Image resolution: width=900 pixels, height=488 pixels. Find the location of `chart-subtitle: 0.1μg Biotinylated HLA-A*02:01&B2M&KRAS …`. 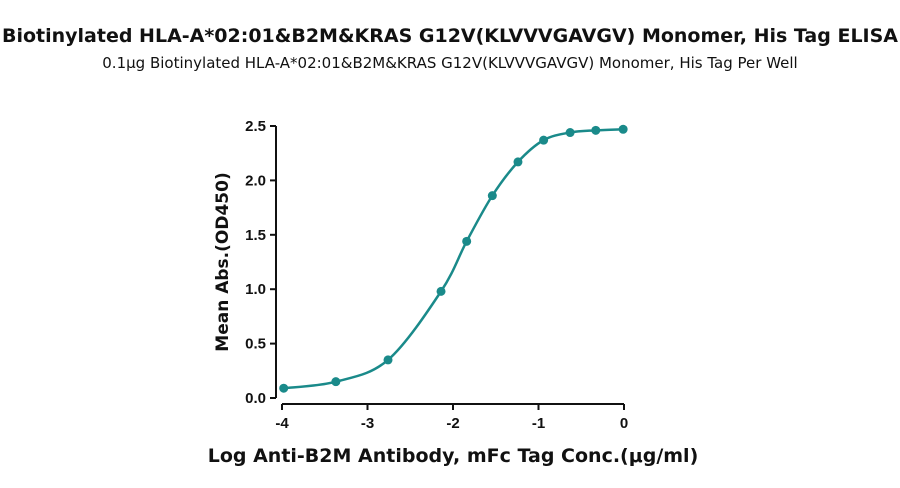

chart-subtitle: 0.1μg Biotinylated HLA-A*02:01&B2M&KRAS … is located at coordinates (449, 63).